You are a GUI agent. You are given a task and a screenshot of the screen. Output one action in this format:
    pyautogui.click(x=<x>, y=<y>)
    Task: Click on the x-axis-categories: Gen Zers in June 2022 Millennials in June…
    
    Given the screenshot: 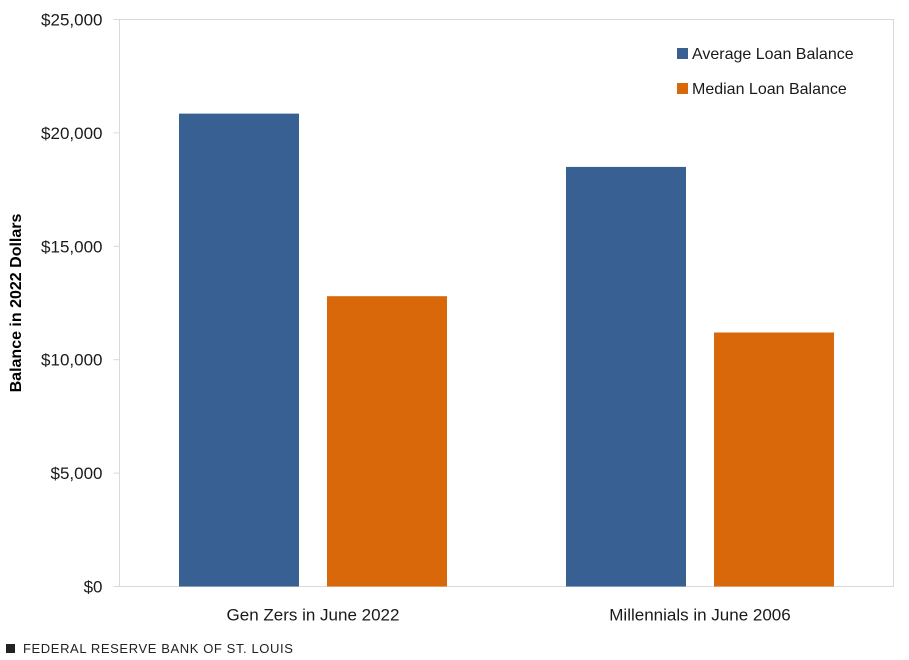 What is the action you would take?
    pyautogui.click(x=509, y=615)
    